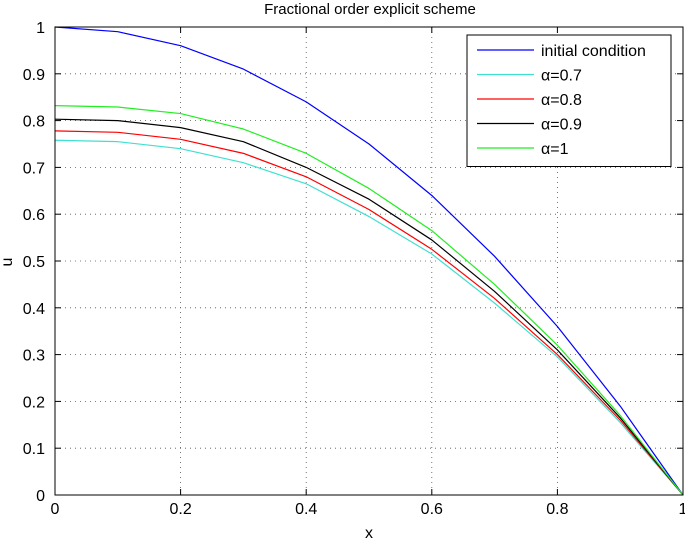  What do you see at coordinates (682, 509) in the screenshot?
I see `x-tick-label: 1` at bounding box center [682, 509].